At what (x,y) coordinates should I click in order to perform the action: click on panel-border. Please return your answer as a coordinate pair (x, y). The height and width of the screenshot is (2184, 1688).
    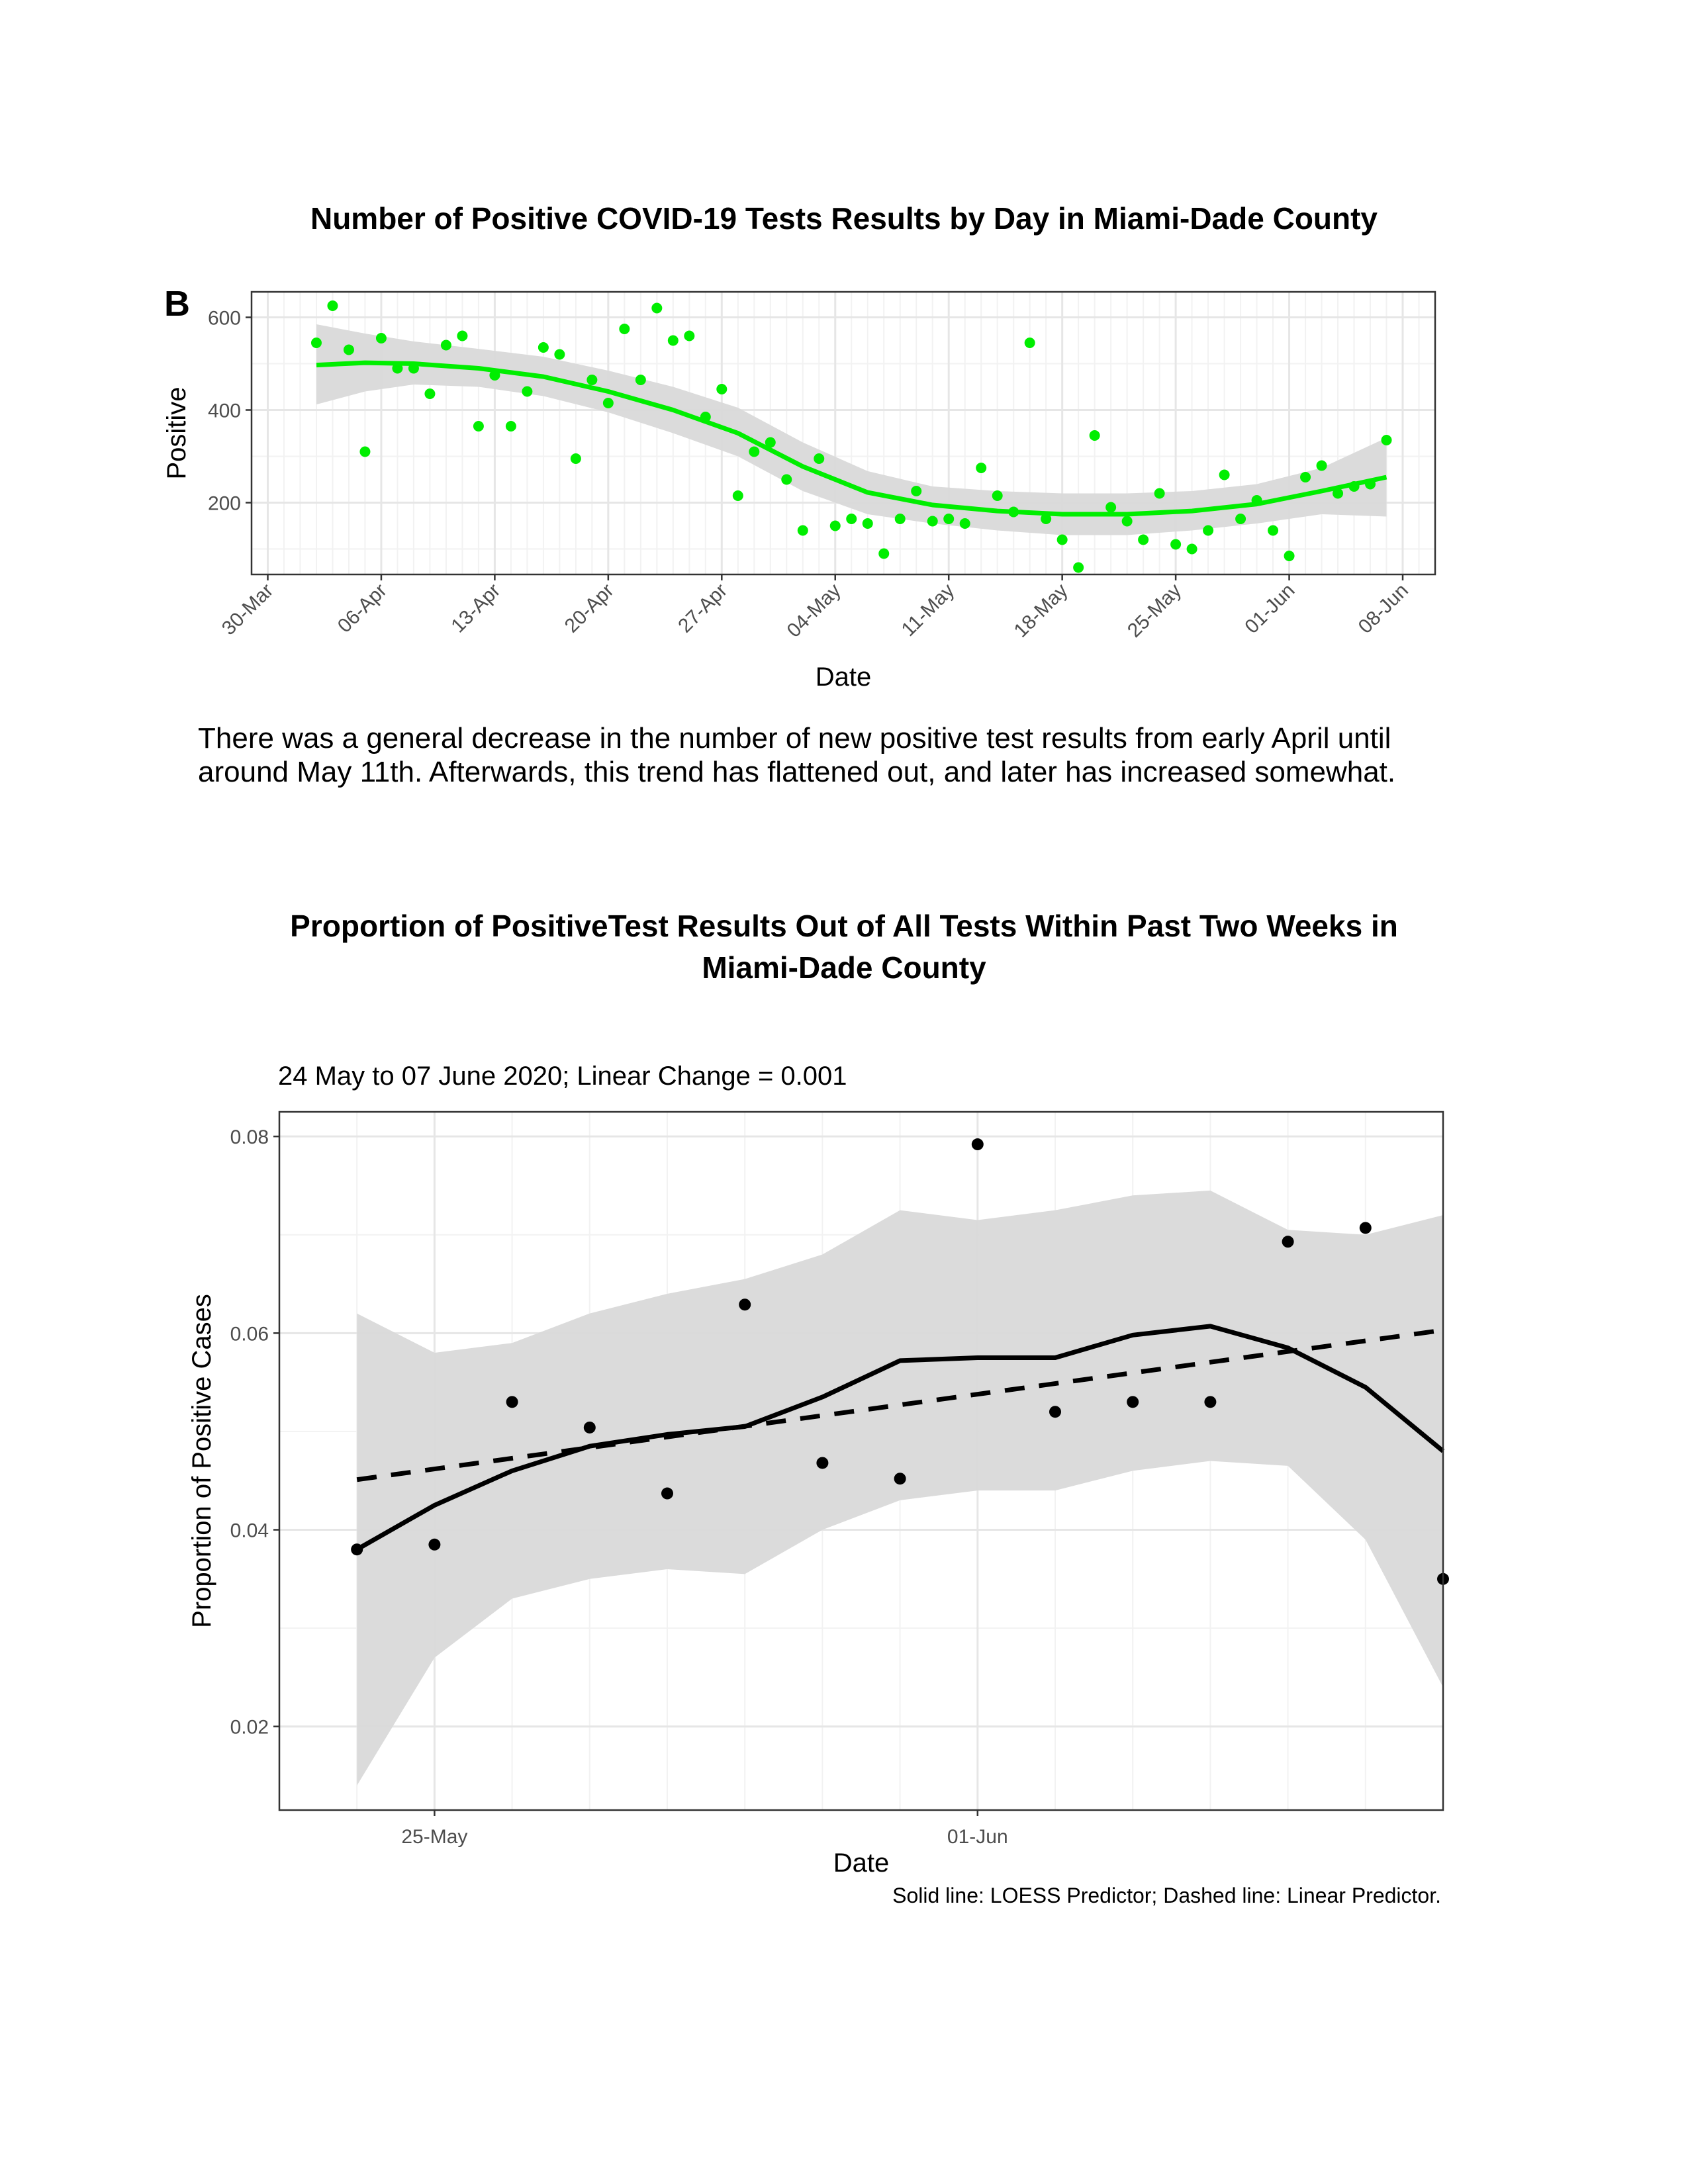
    Looking at the image, I should click on (843, 434).